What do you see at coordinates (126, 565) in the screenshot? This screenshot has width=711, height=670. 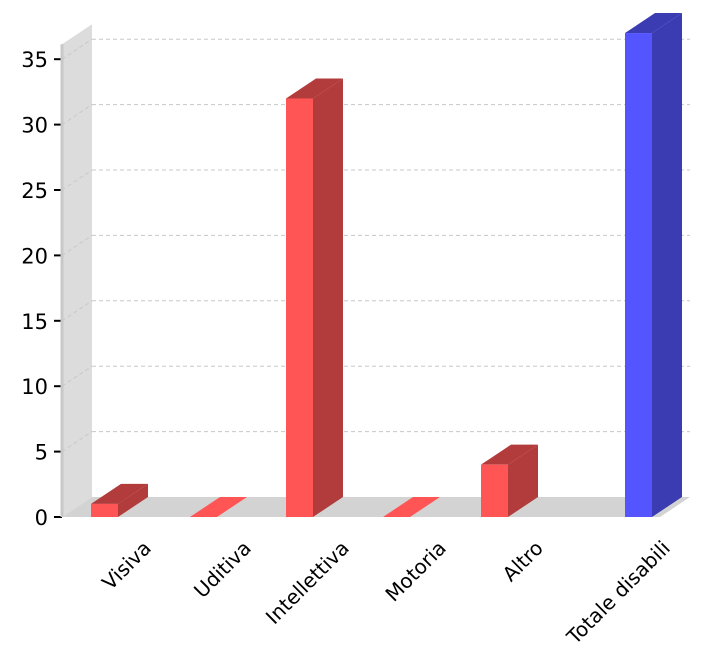 I see `x-category-label: Visiva` at bounding box center [126, 565].